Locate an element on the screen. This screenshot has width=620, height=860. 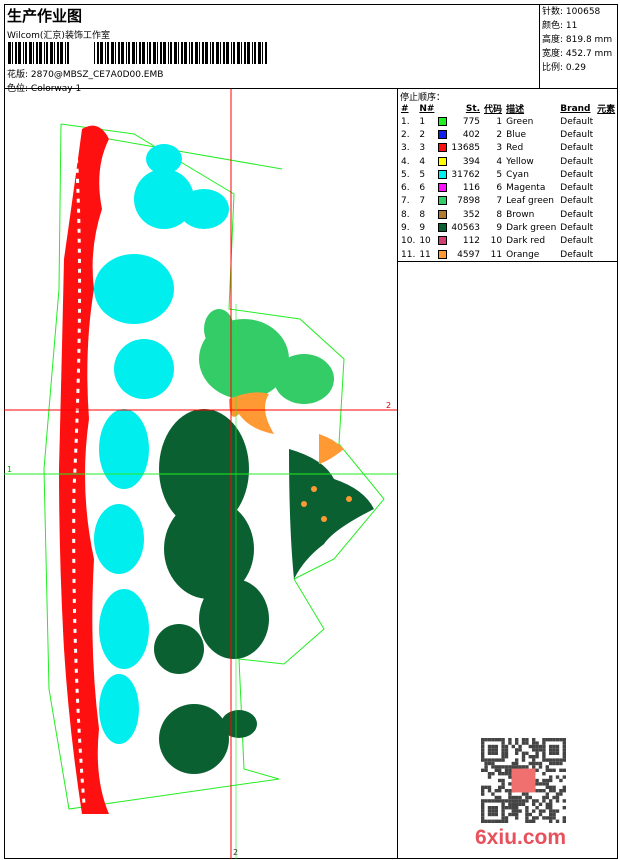
needle-number: 8 is located at coordinates (422, 214).